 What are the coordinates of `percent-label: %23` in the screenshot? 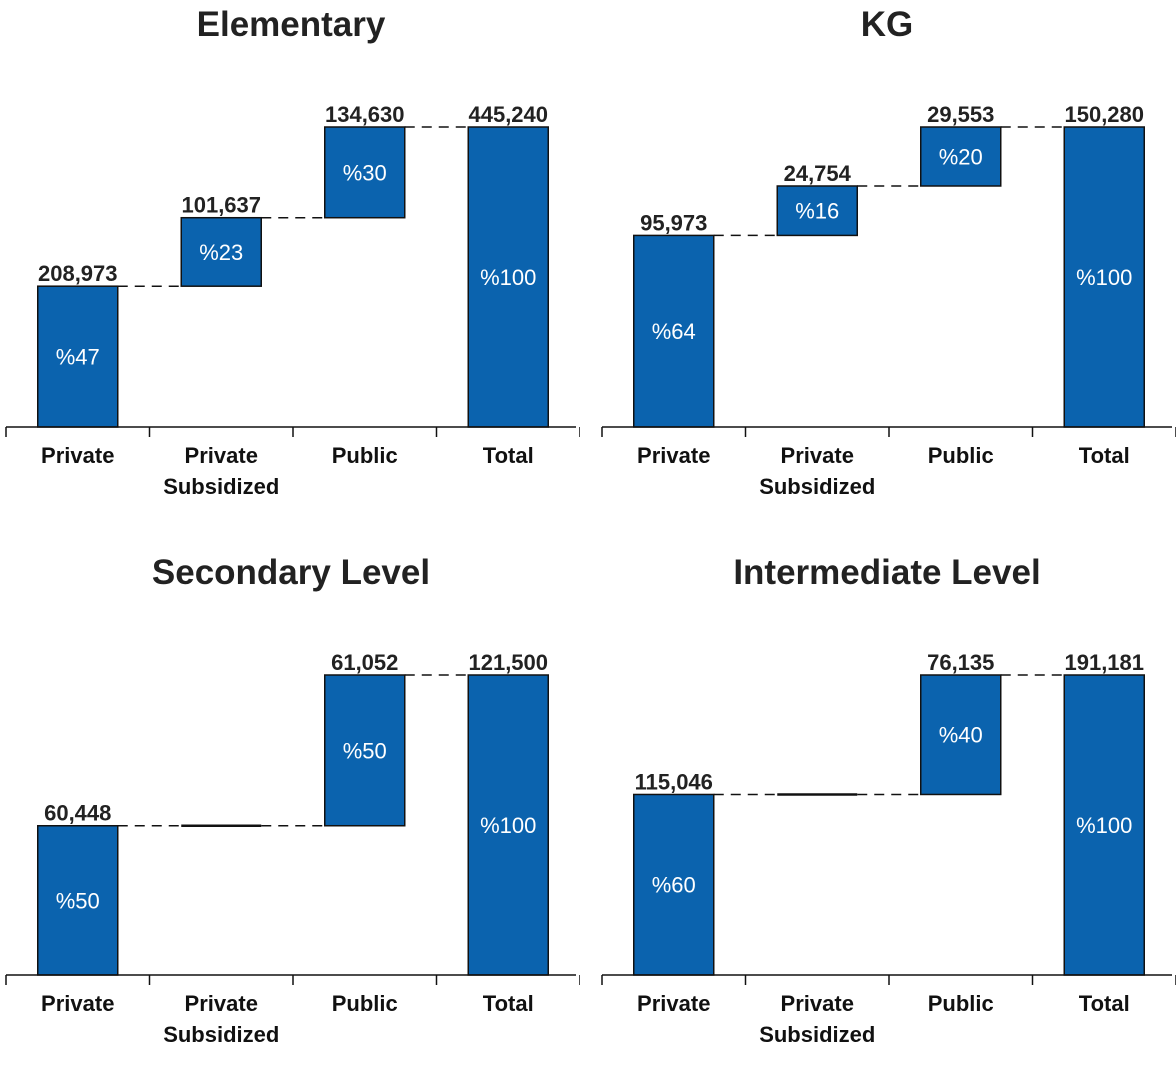 It's located at (221, 252).